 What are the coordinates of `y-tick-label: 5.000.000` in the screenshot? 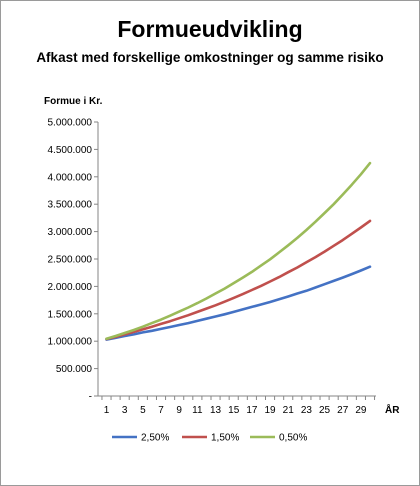 It's located at (70, 123).